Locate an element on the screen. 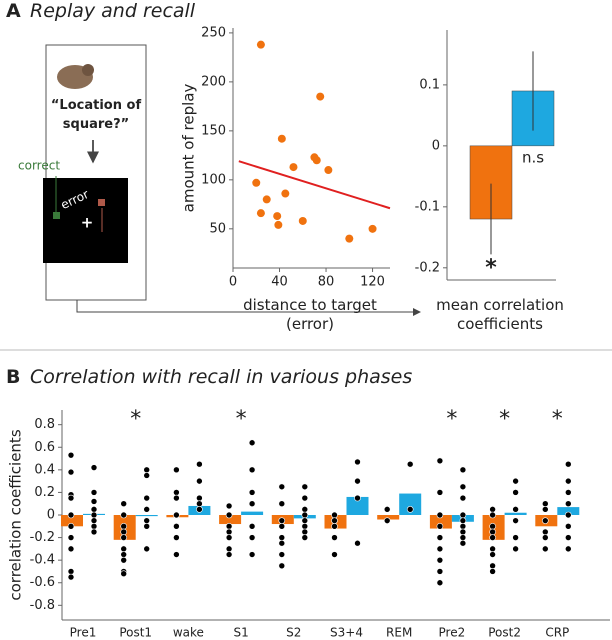 The width and height of the screenshot is (612, 640). x-tick-label: S2 is located at coordinates (293, 633).